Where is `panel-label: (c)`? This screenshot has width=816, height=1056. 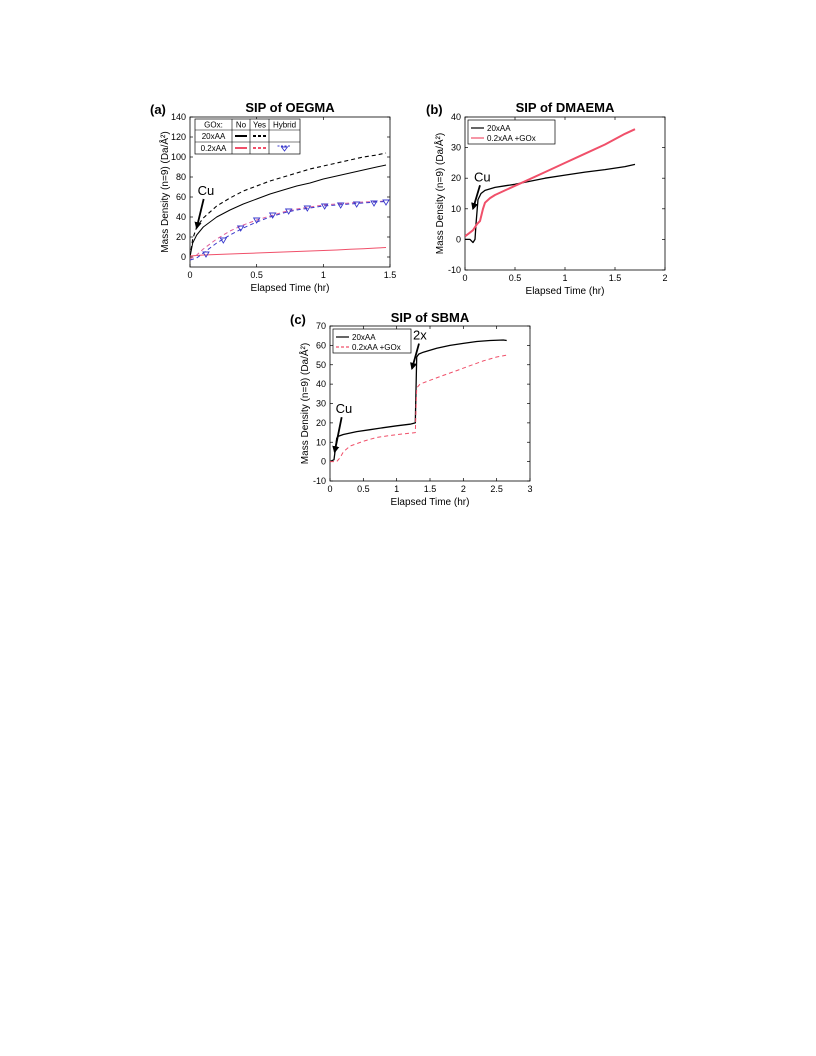
panel-label: (c) is located at coordinates (298, 319).